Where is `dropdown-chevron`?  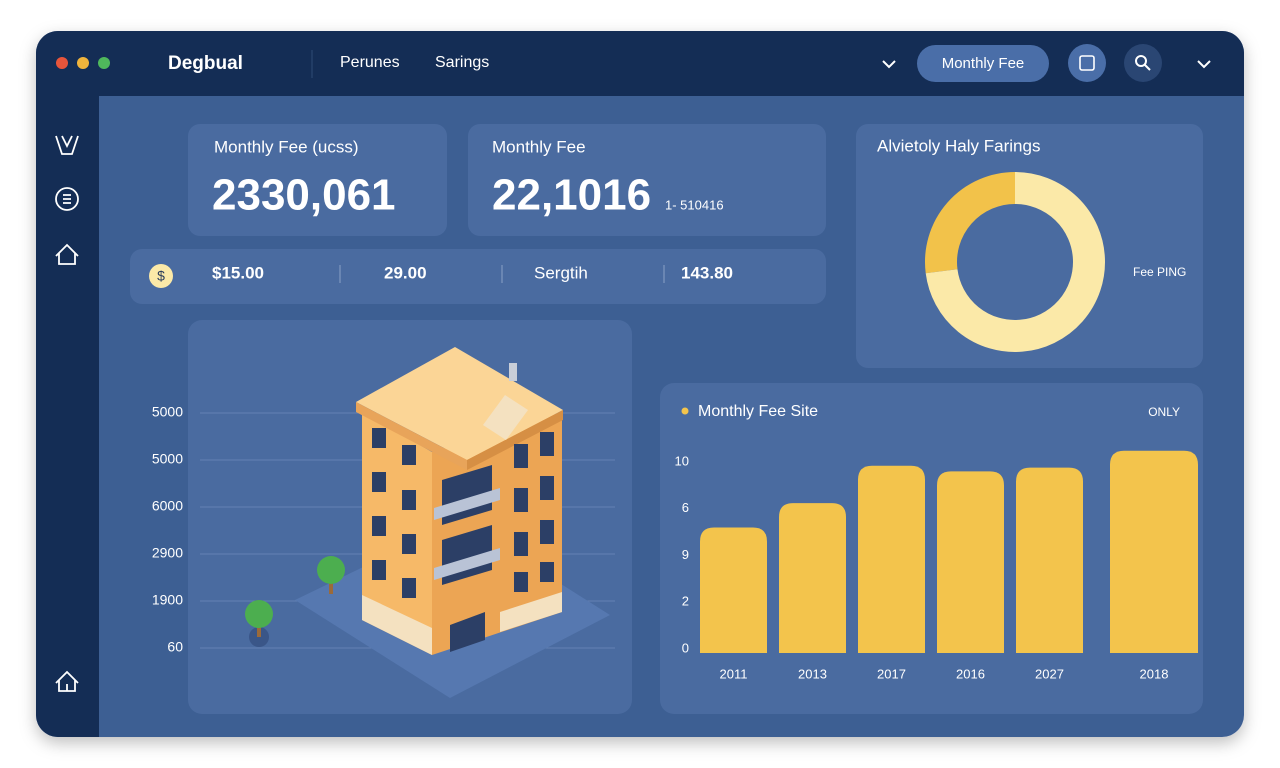
dropdown-chevron is located at coordinates (889, 64).